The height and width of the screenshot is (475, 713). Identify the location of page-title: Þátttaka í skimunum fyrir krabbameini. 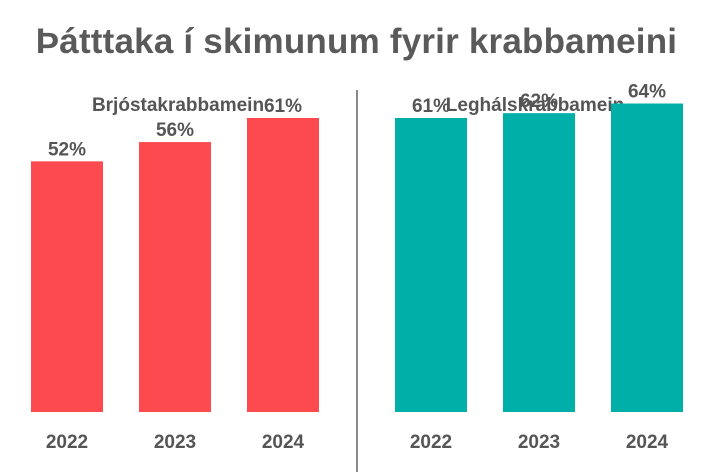
(356, 41).